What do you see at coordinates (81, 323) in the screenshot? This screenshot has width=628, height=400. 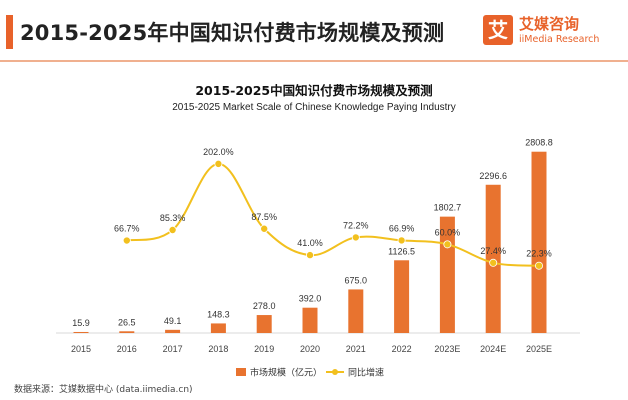 I see `bar-label-2015: 15.9` at bounding box center [81, 323].